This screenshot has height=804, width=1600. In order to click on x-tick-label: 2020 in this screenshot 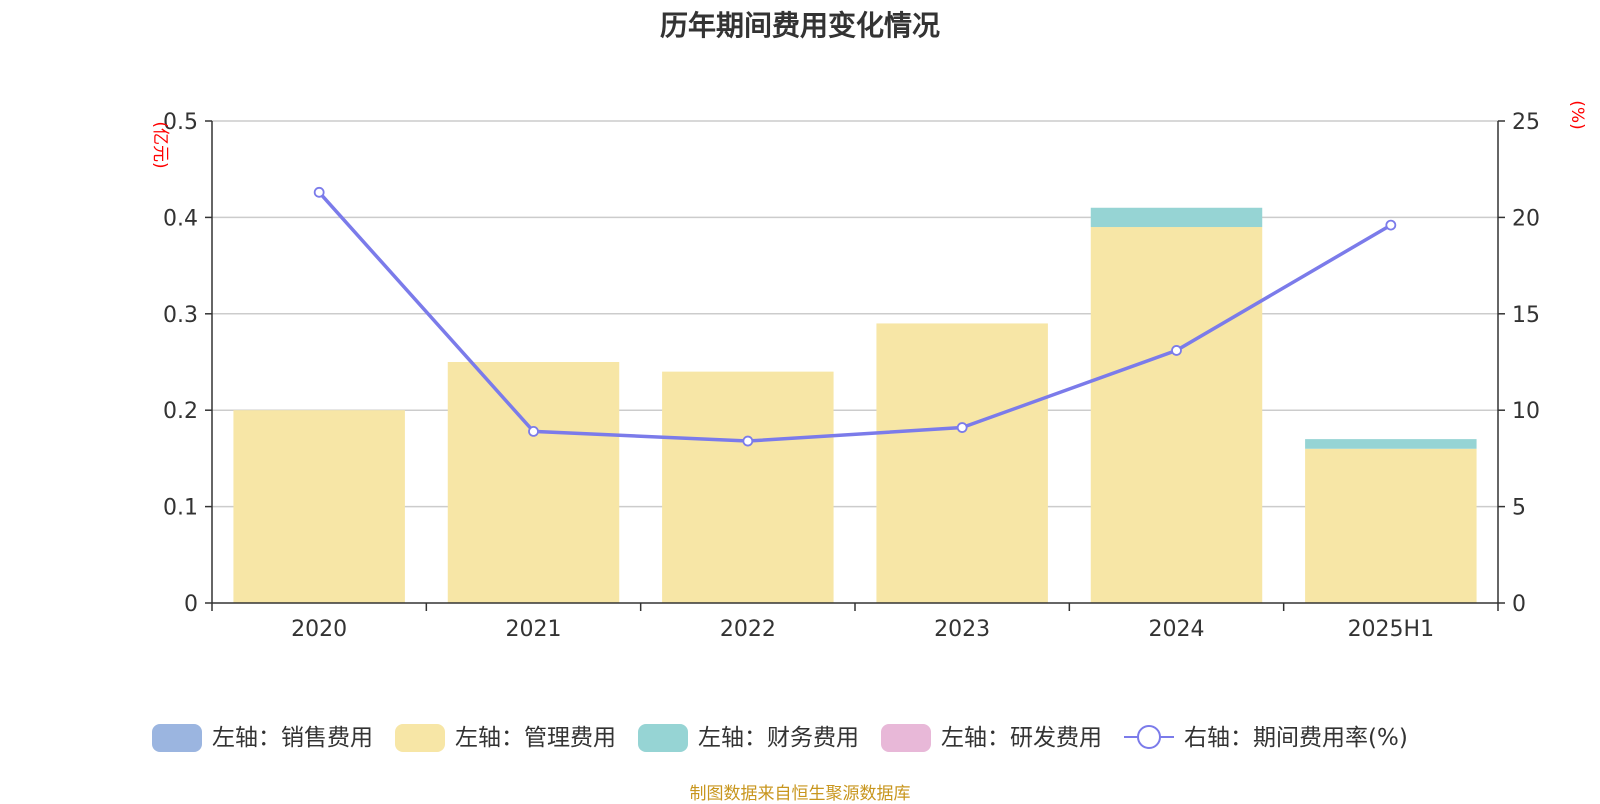, I will do `click(319, 629)`.